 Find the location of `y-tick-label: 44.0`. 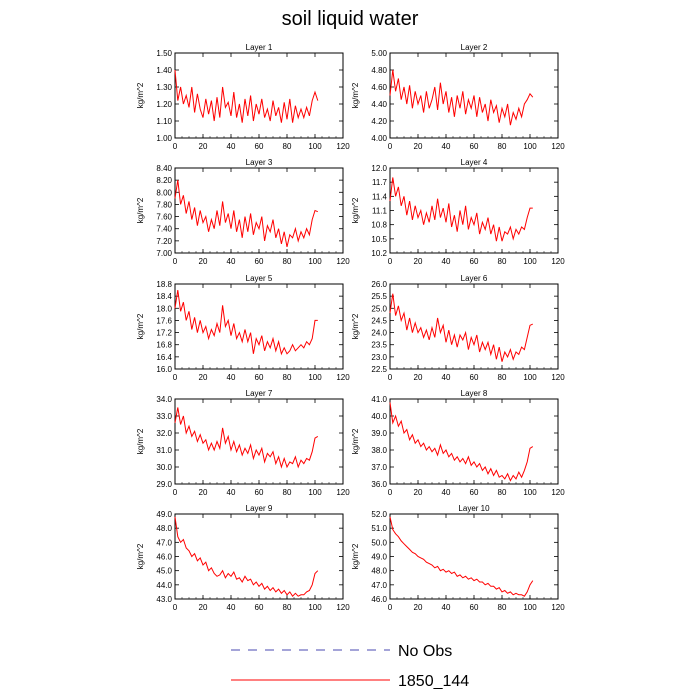

y-tick-label: 44.0 is located at coordinates (164, 585).